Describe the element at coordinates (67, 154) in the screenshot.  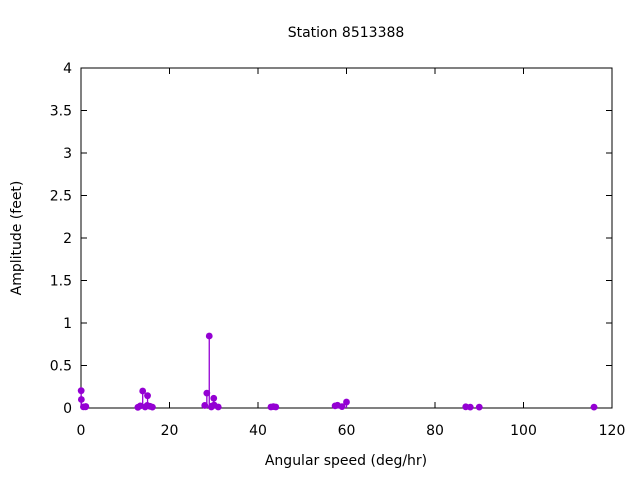
I see `y-tick-label: 3` at that location.